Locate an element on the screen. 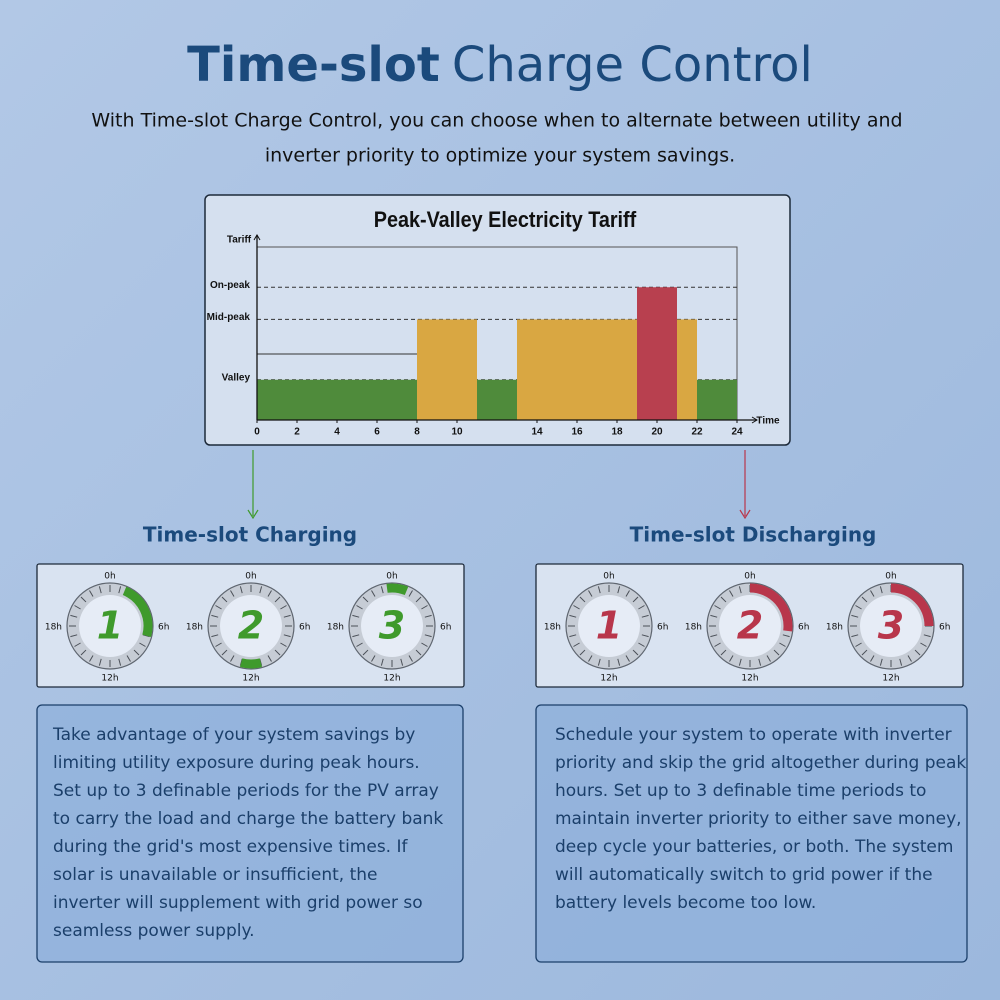 This screenshot has height=1000, width=1000. x-axis-label: Time is located at coordinates (768, 421).